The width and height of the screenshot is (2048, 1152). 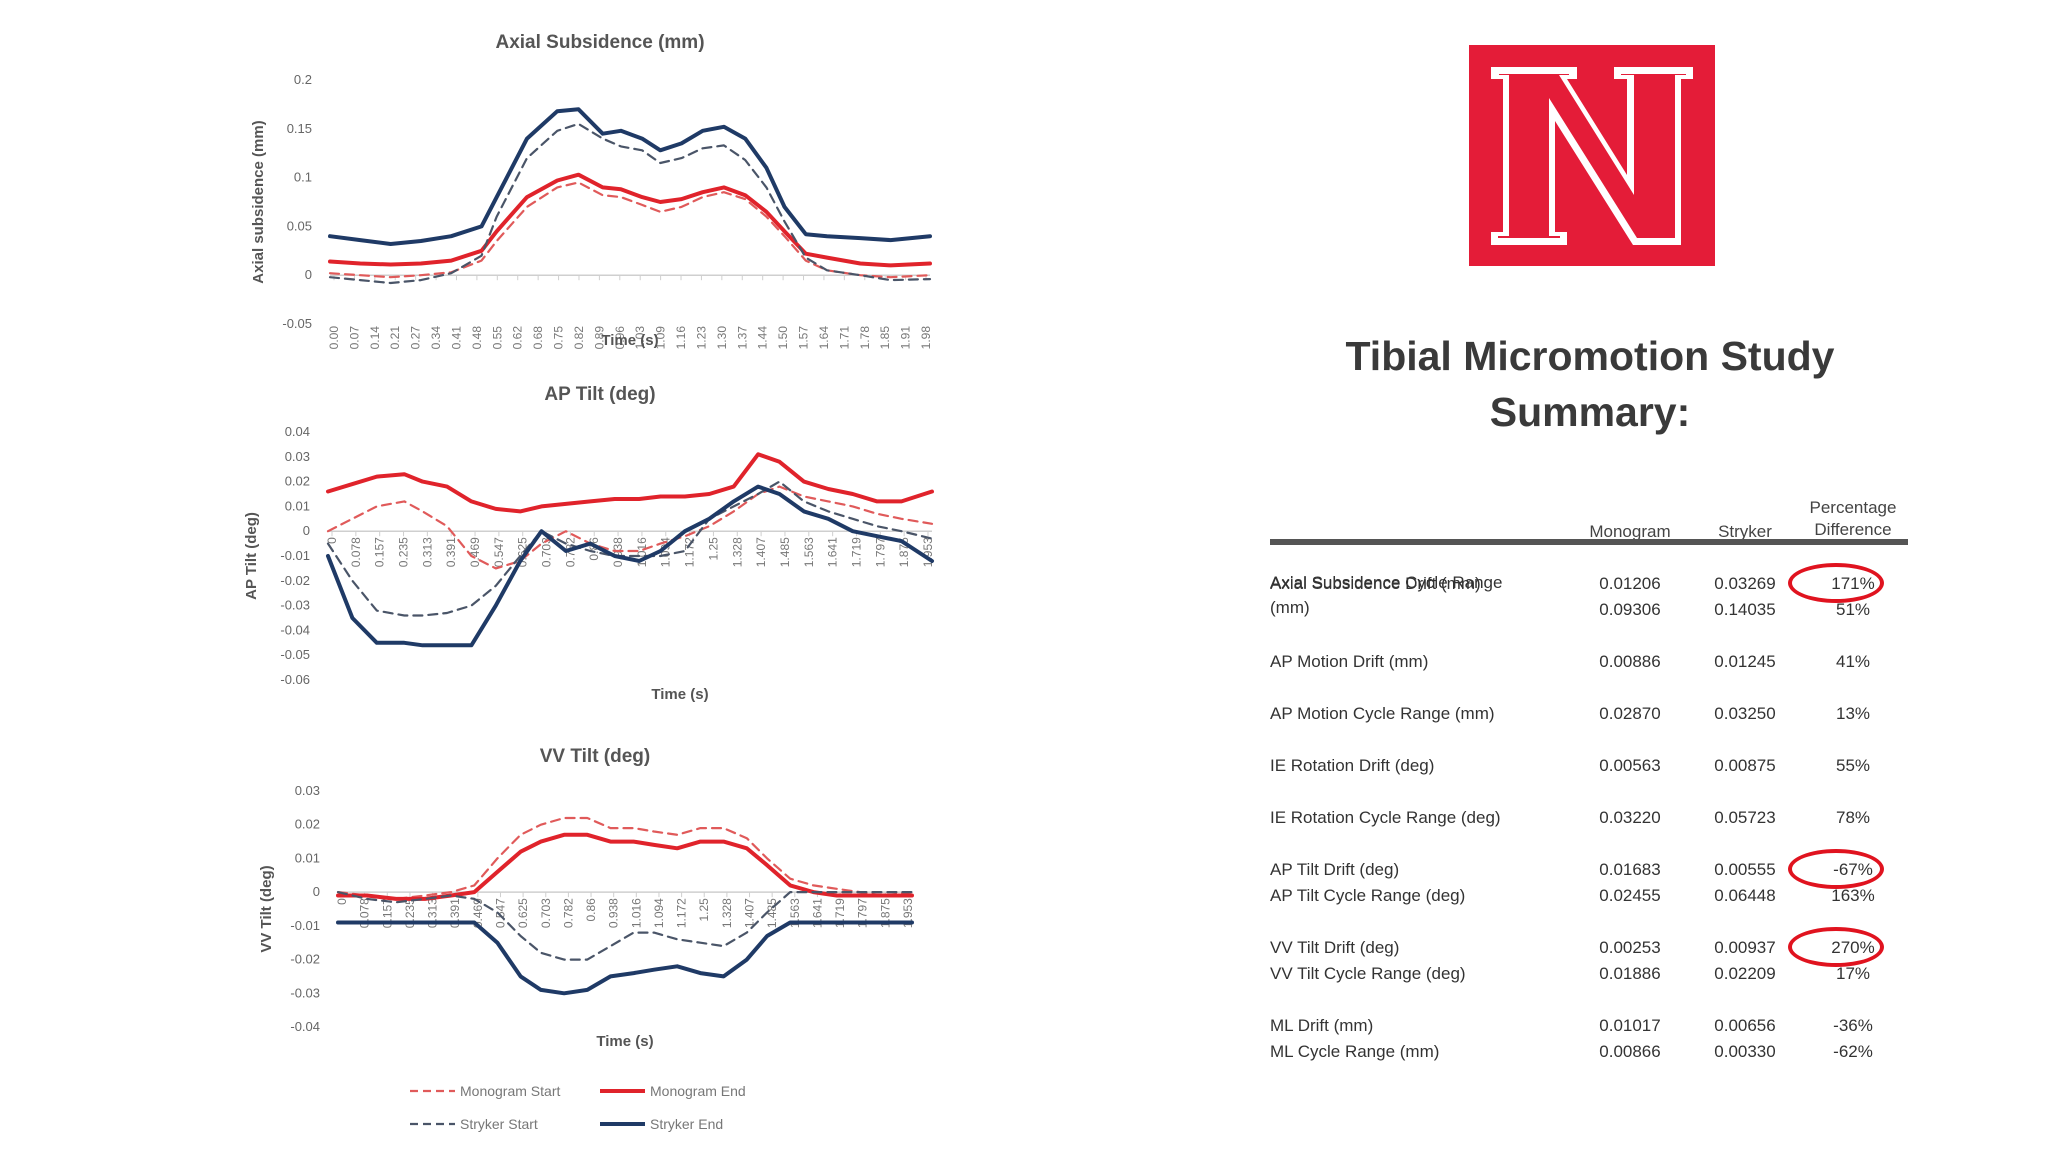 What do you see at coordinates (451, 552) in the screenshot?
I see `x-tick-label: 0.391` at bounding box center [451, 552].